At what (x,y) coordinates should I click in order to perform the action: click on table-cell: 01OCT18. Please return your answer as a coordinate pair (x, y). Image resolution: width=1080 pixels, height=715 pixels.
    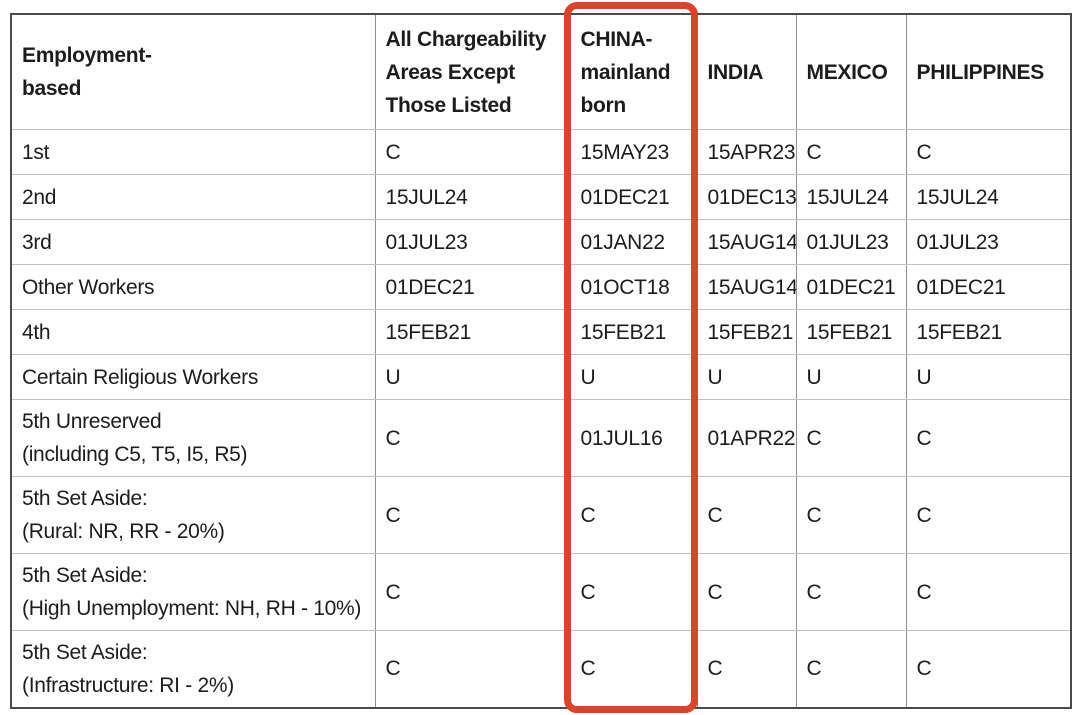
    Looking at the image, I should click on (633, 287).